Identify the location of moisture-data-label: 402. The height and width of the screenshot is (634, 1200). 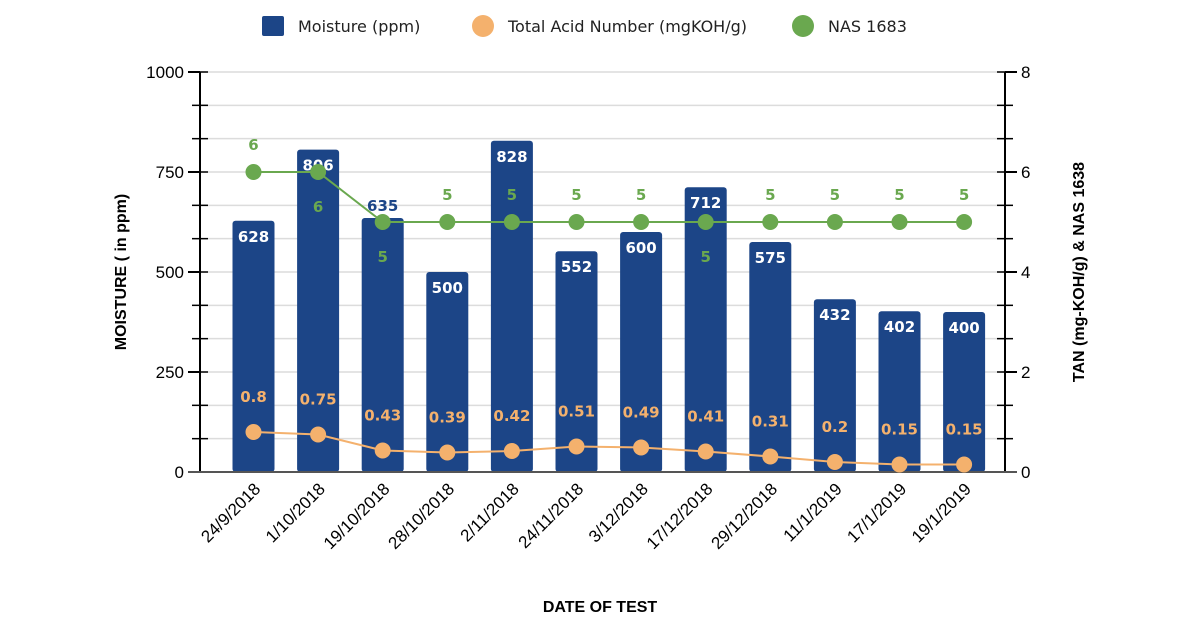
(899, 327).